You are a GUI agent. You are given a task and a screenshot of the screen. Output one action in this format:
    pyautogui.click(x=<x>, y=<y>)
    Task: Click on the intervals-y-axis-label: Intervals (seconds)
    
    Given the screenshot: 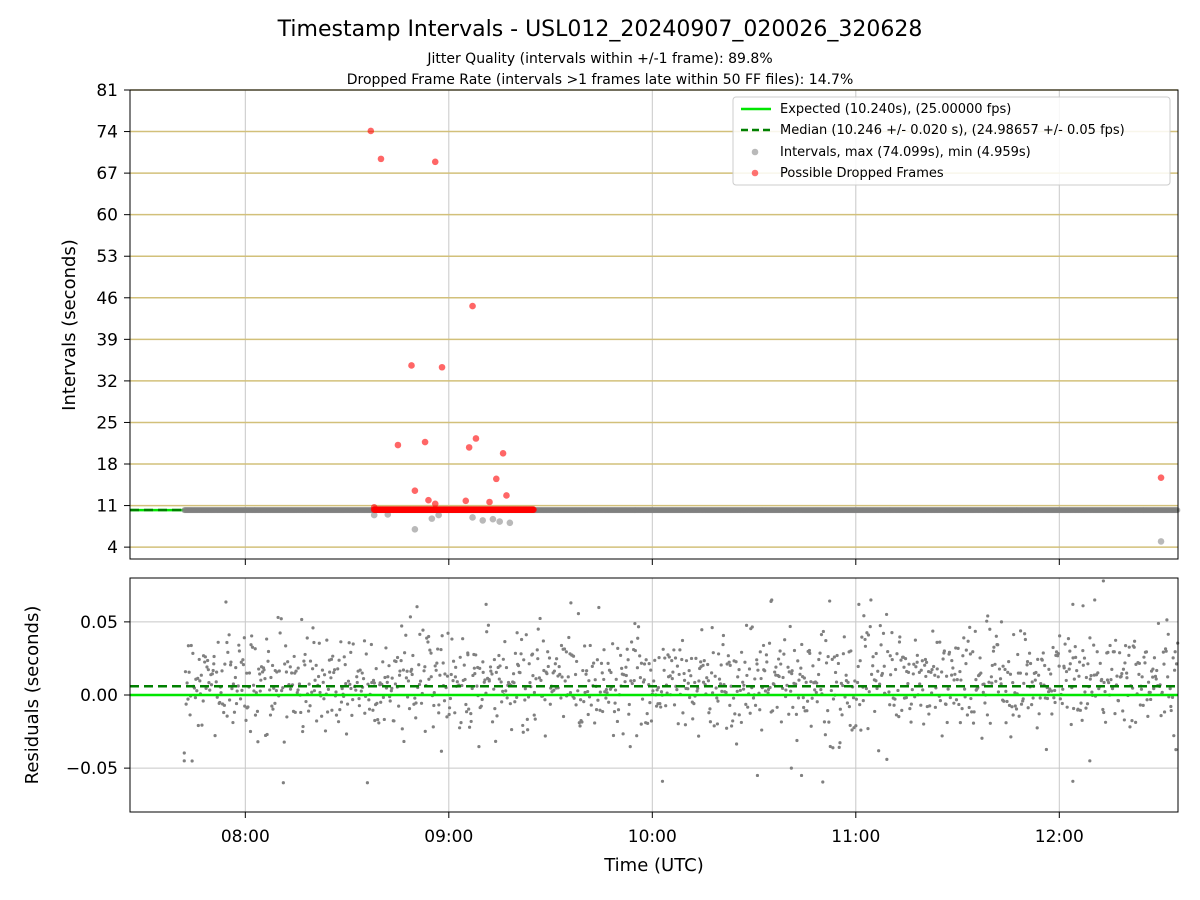 What is the action you would take?
    pyautogui.click(x=69, y=325)
    